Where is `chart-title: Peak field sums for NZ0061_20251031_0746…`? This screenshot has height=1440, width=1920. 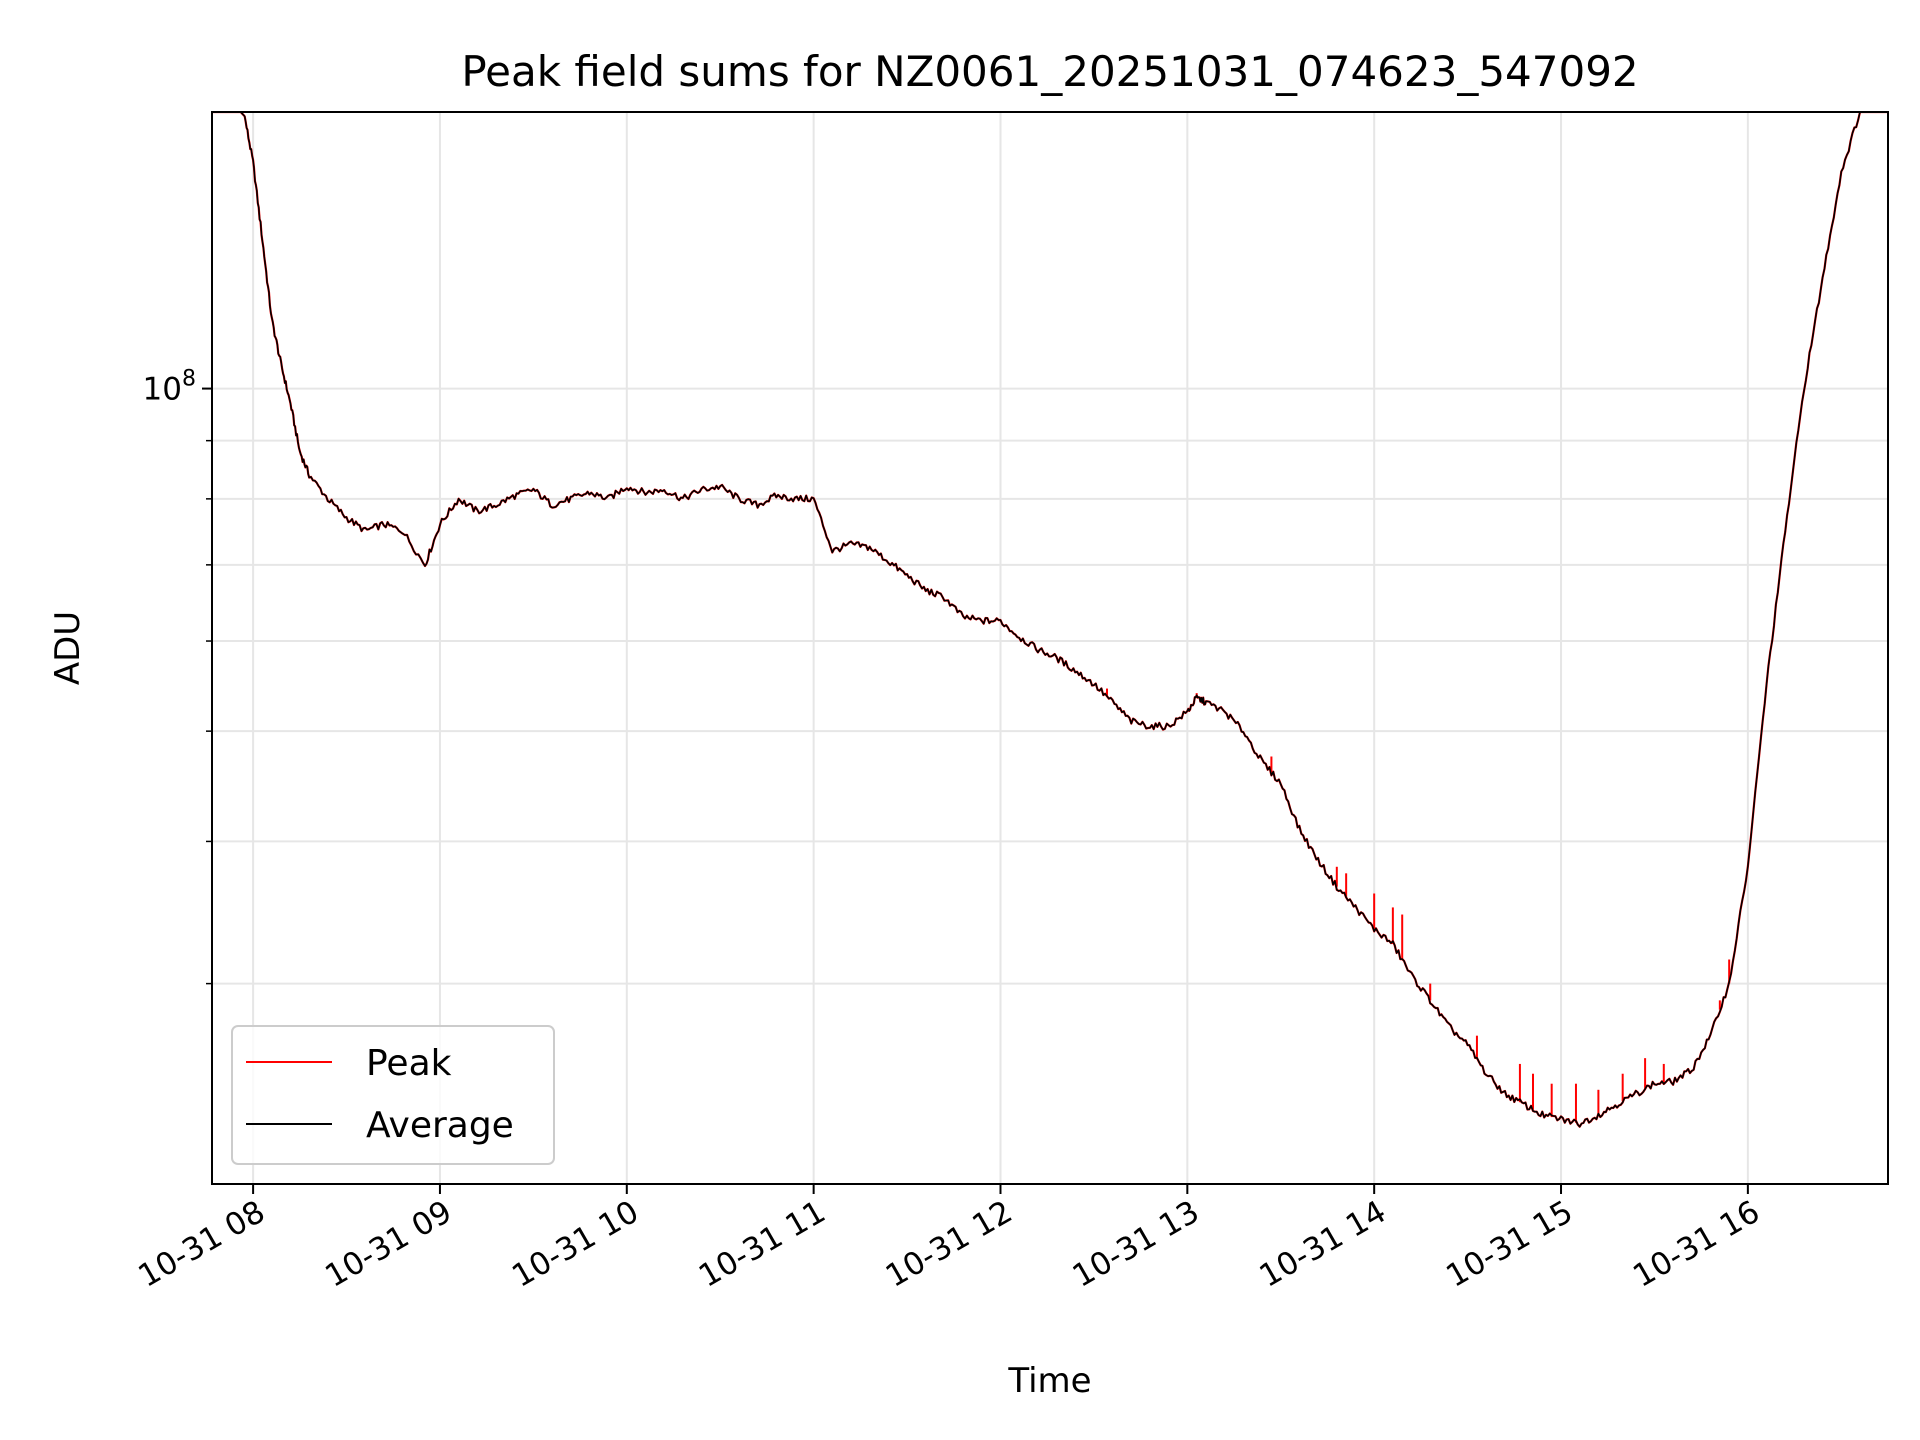
chart-title: Peak field sums for NZ0061_20251031_0746… is located at coordinates (1049, 71).